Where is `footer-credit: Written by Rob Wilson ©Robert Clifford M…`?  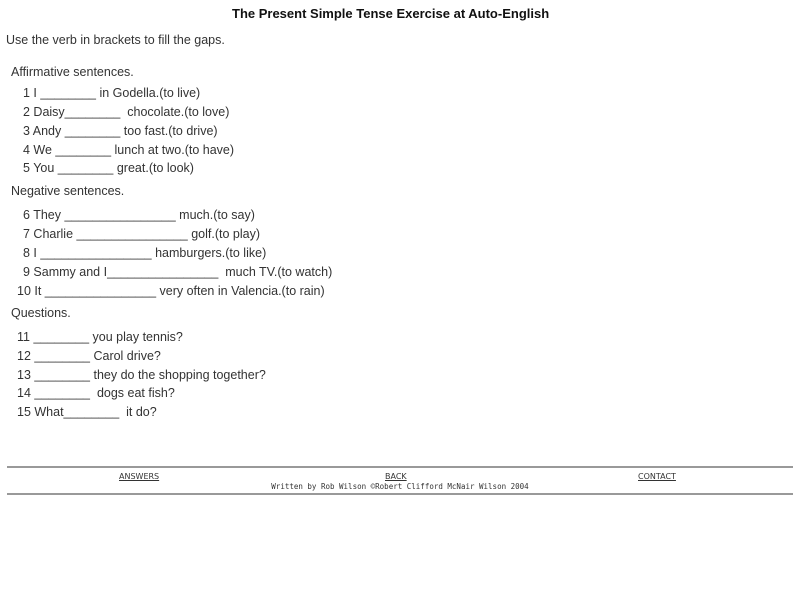 footer-credit: Written by Rob Wilson ©Robert Clifford M… is located at coordinates (400, 486).